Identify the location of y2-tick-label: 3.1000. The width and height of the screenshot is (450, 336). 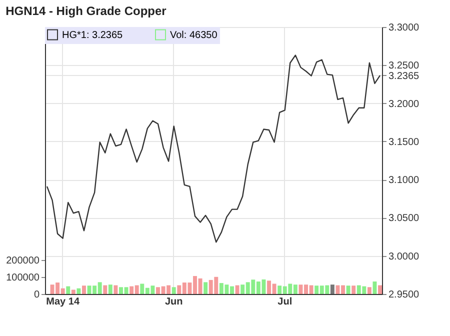
(404, 180).